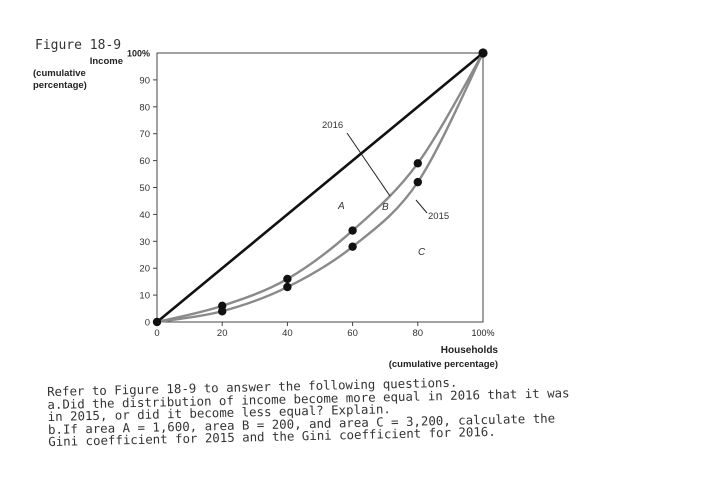 This screenshot has width=728, height=503. What do you see at coordinates (482, 333) in the screenshot?
I see `x-right-label: 100%` at bounding box center [482, 333].